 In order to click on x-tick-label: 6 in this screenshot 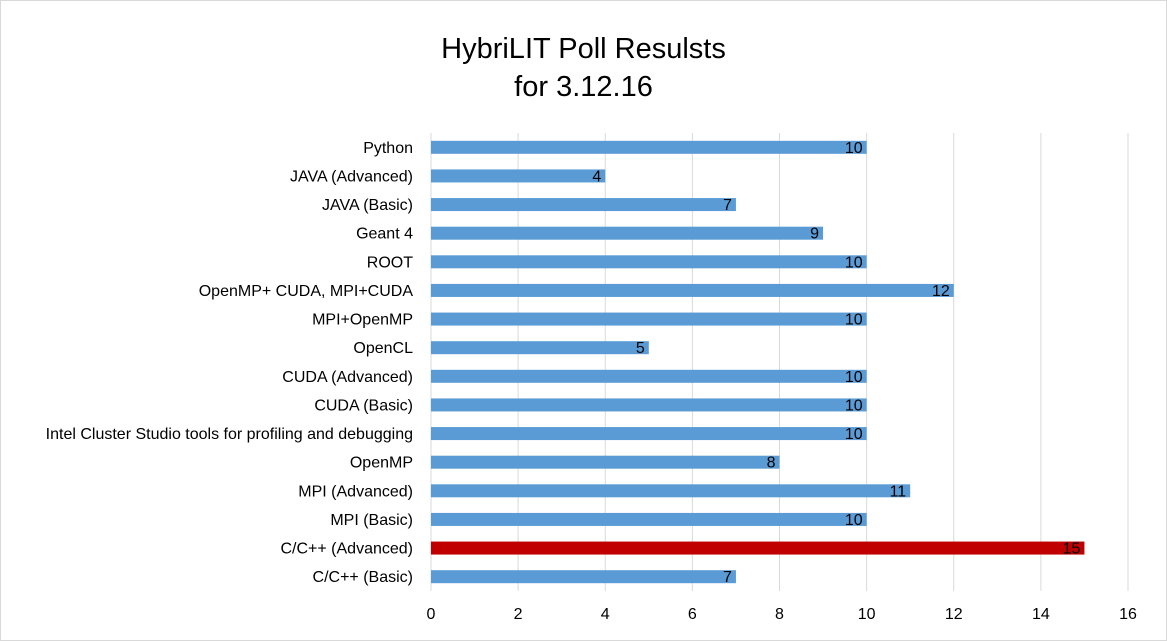, I will do `click(692, 614)`.